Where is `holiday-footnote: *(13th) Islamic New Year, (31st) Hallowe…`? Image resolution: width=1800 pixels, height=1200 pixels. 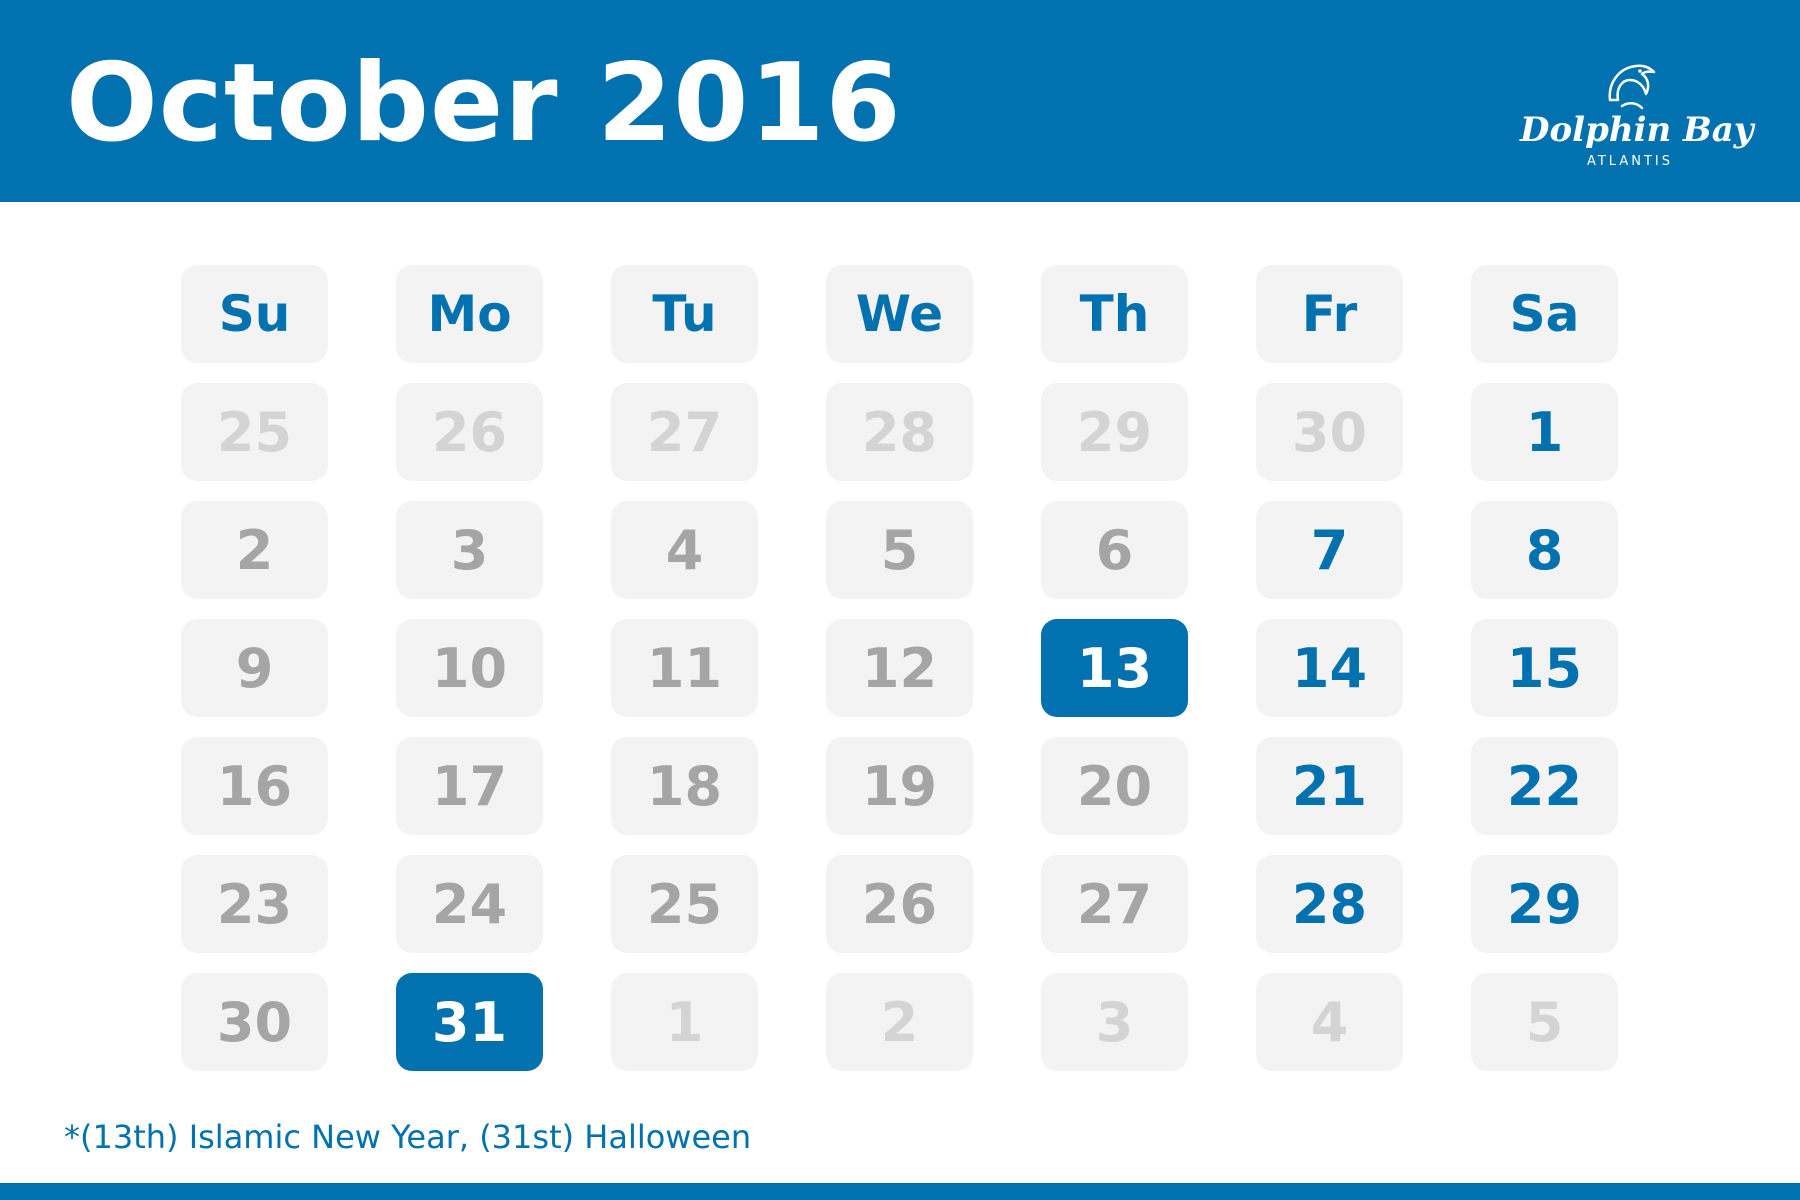 holiday-footnote: *(13th) Islamic New Year, (31st) Hallowe… is located at coordinates (408, 1137).